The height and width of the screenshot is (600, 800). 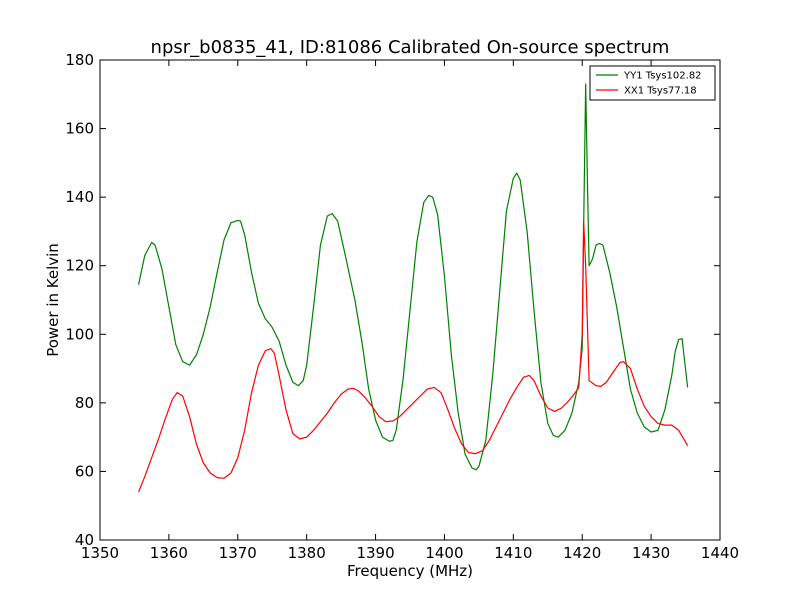 I want to click on y-tick-label: 140, so click(x=79, y=197).